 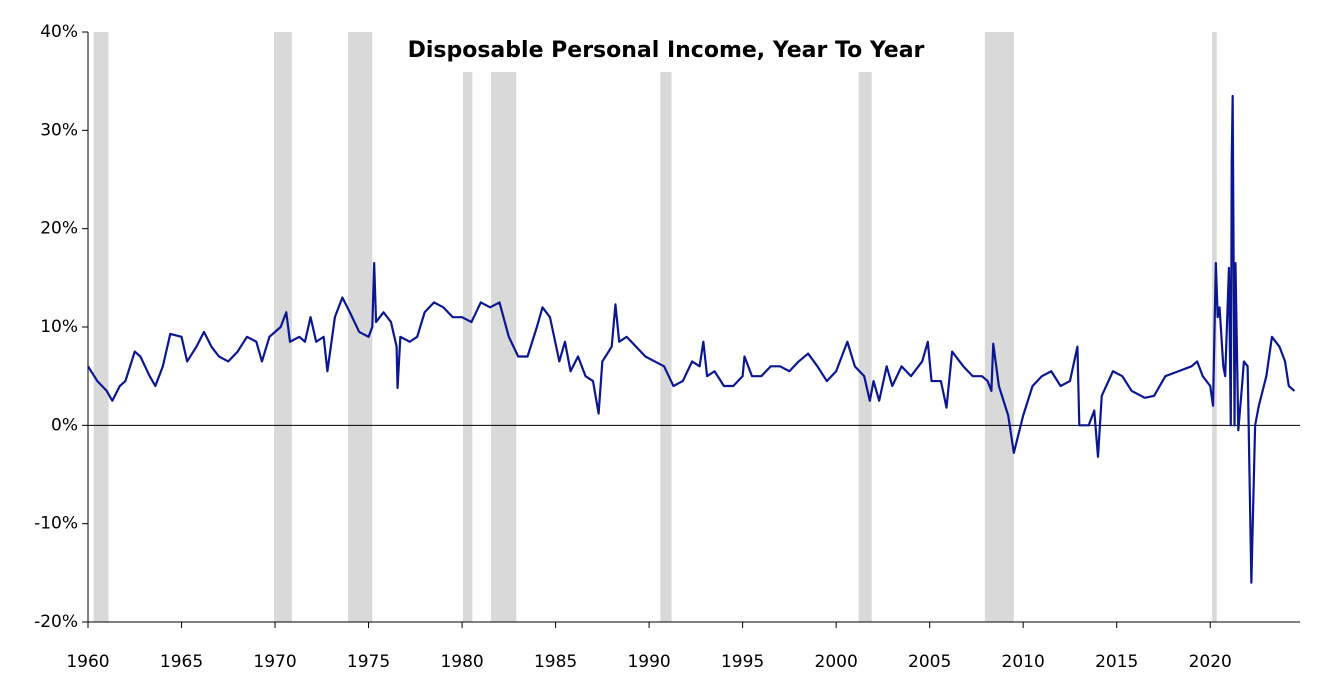 What do you see at coordinates (555, 662) in the screenshot?
I see `x-tick-label: 1985` at bounding box center [555, 662].